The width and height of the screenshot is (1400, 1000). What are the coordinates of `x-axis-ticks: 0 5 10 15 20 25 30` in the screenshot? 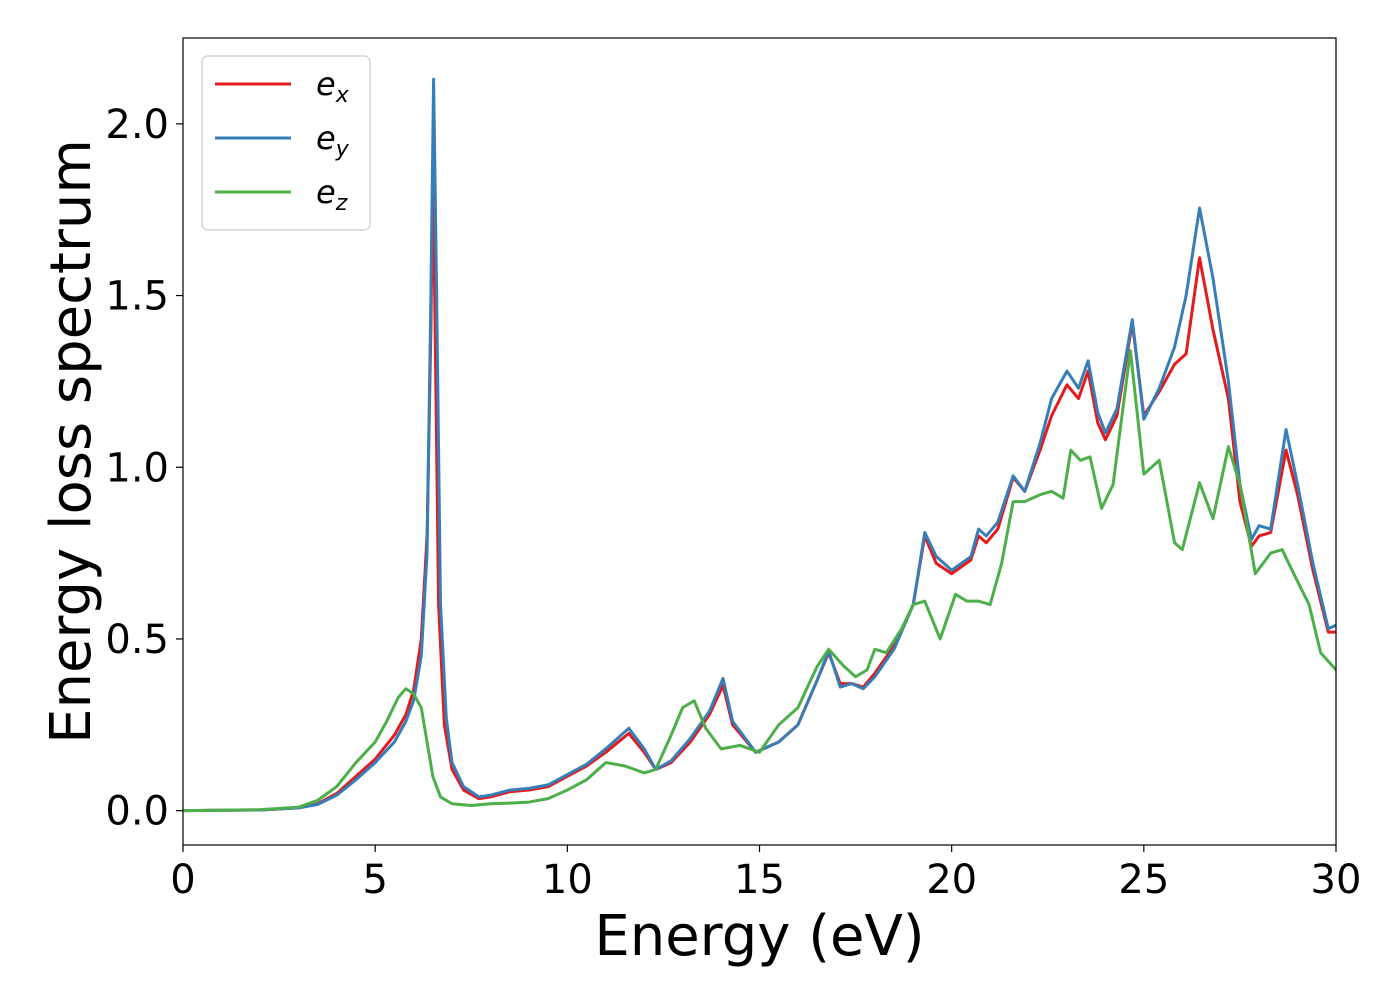 It's located at (765, 874).